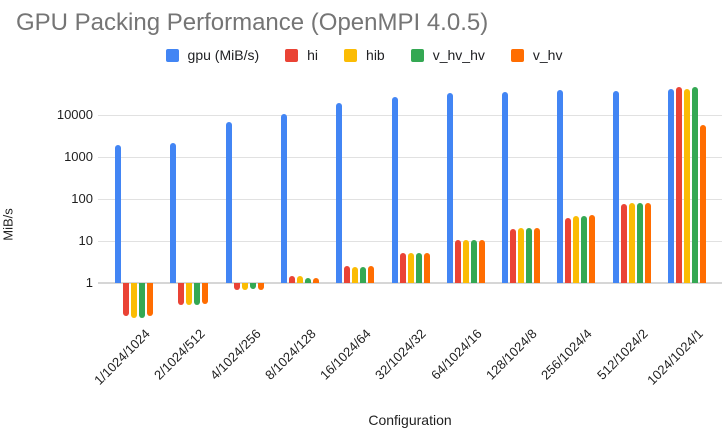 This screenshot has width=728, height=440. Describe the element at coordinates (622, 354) in the screenshot. I see `x-tick-label-512-1024-2: 512/1024/2` at that location.